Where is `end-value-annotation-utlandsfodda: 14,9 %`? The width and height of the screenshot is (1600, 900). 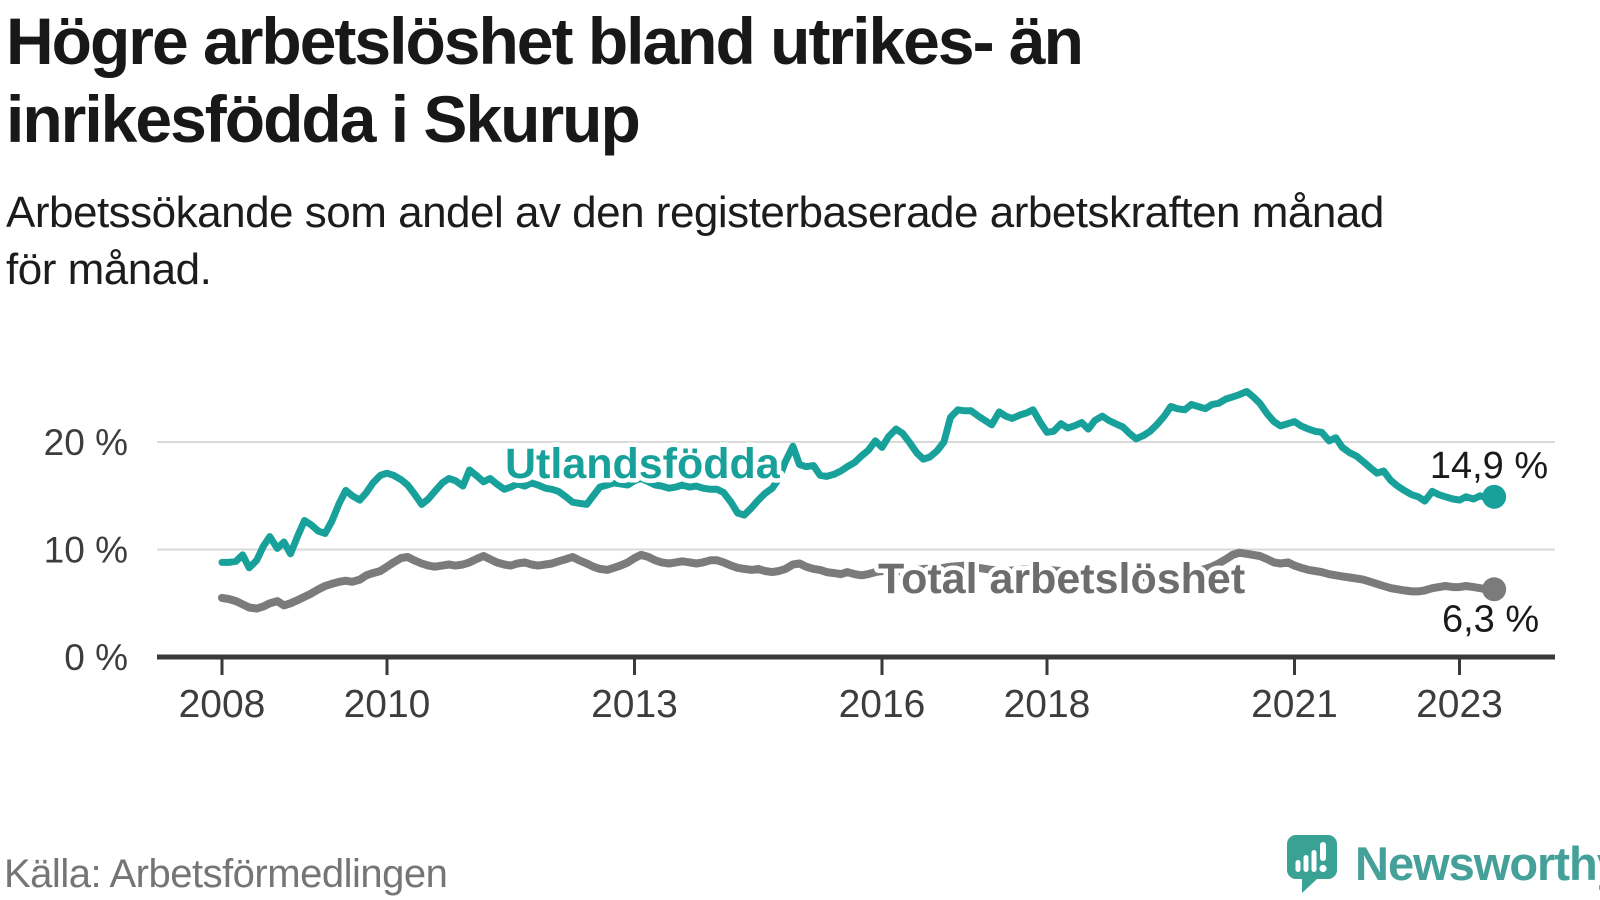
end-value-annotation-utlandsfodda: 14,9 % is located at coordinates (1489, 466).